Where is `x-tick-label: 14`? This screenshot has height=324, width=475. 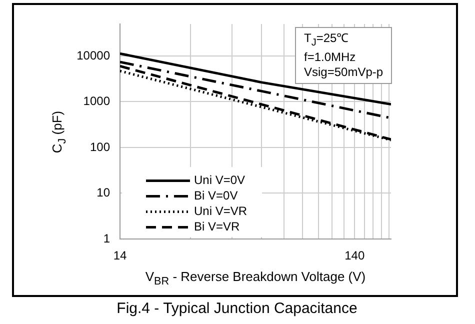 x-tick-label: 14 is located at coordinates (120, 255).